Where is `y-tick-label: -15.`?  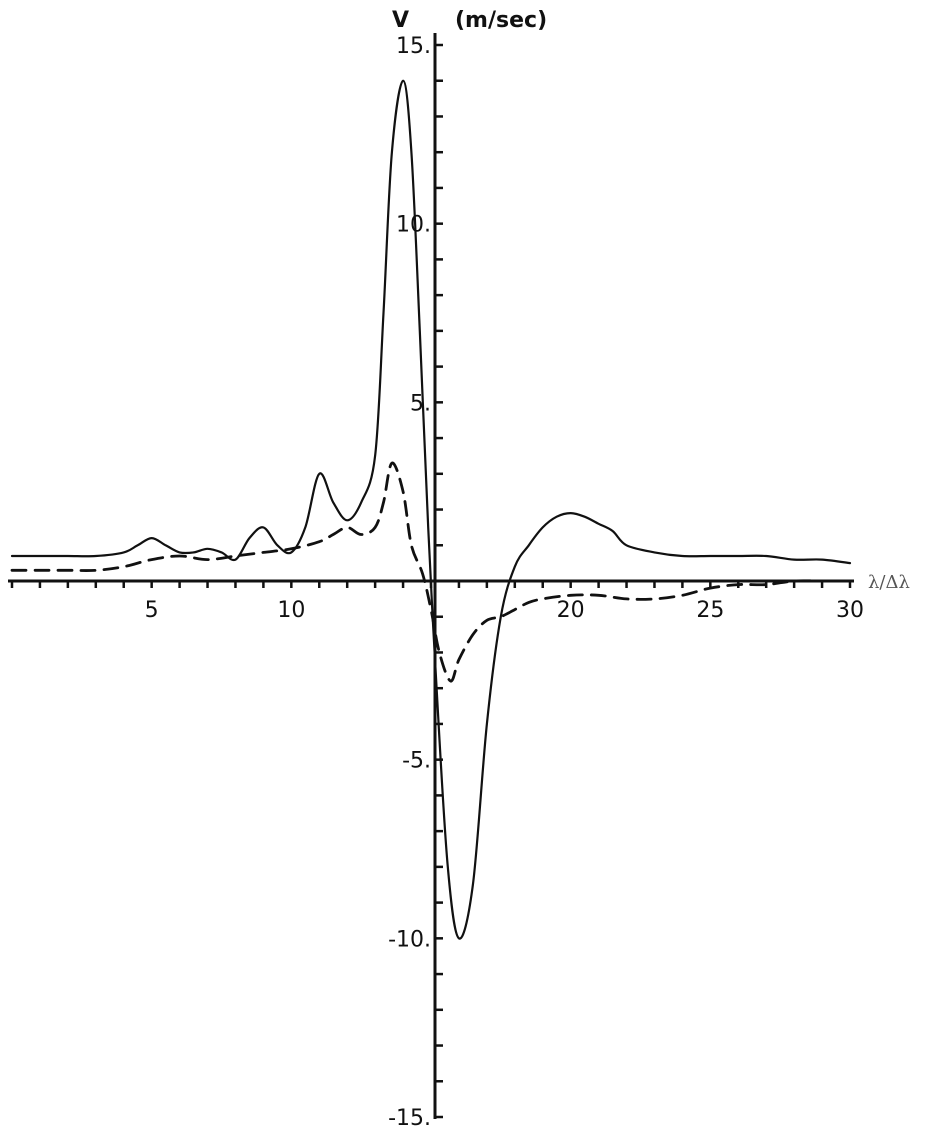
y-tick-label: -15. is located at coordinates (409, 1118).